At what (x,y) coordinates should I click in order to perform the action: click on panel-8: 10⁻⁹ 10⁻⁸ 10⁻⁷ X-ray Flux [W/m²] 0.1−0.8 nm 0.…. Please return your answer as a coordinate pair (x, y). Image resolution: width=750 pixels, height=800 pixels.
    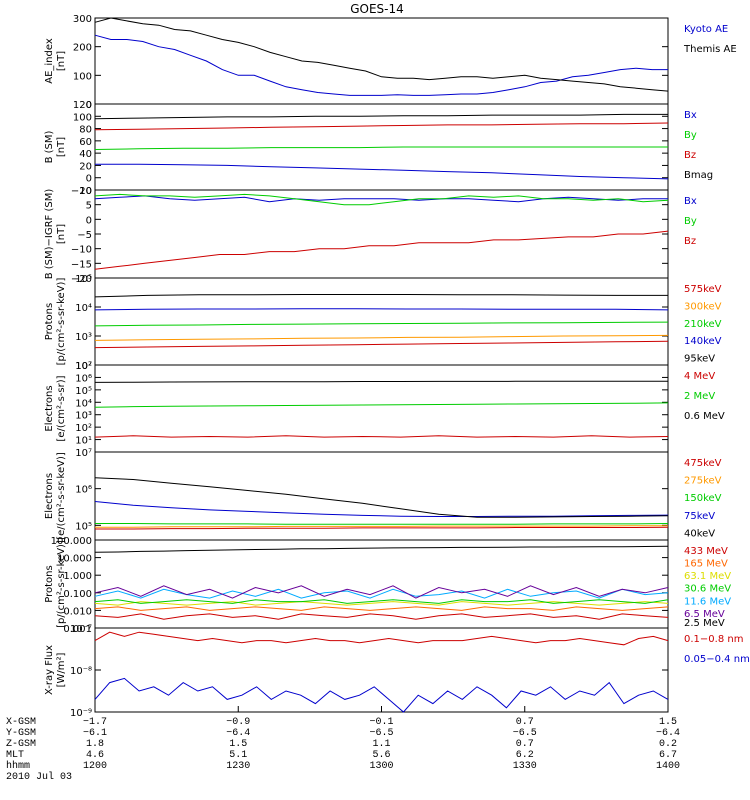
    Looking at the image, I should click on (397, 671).